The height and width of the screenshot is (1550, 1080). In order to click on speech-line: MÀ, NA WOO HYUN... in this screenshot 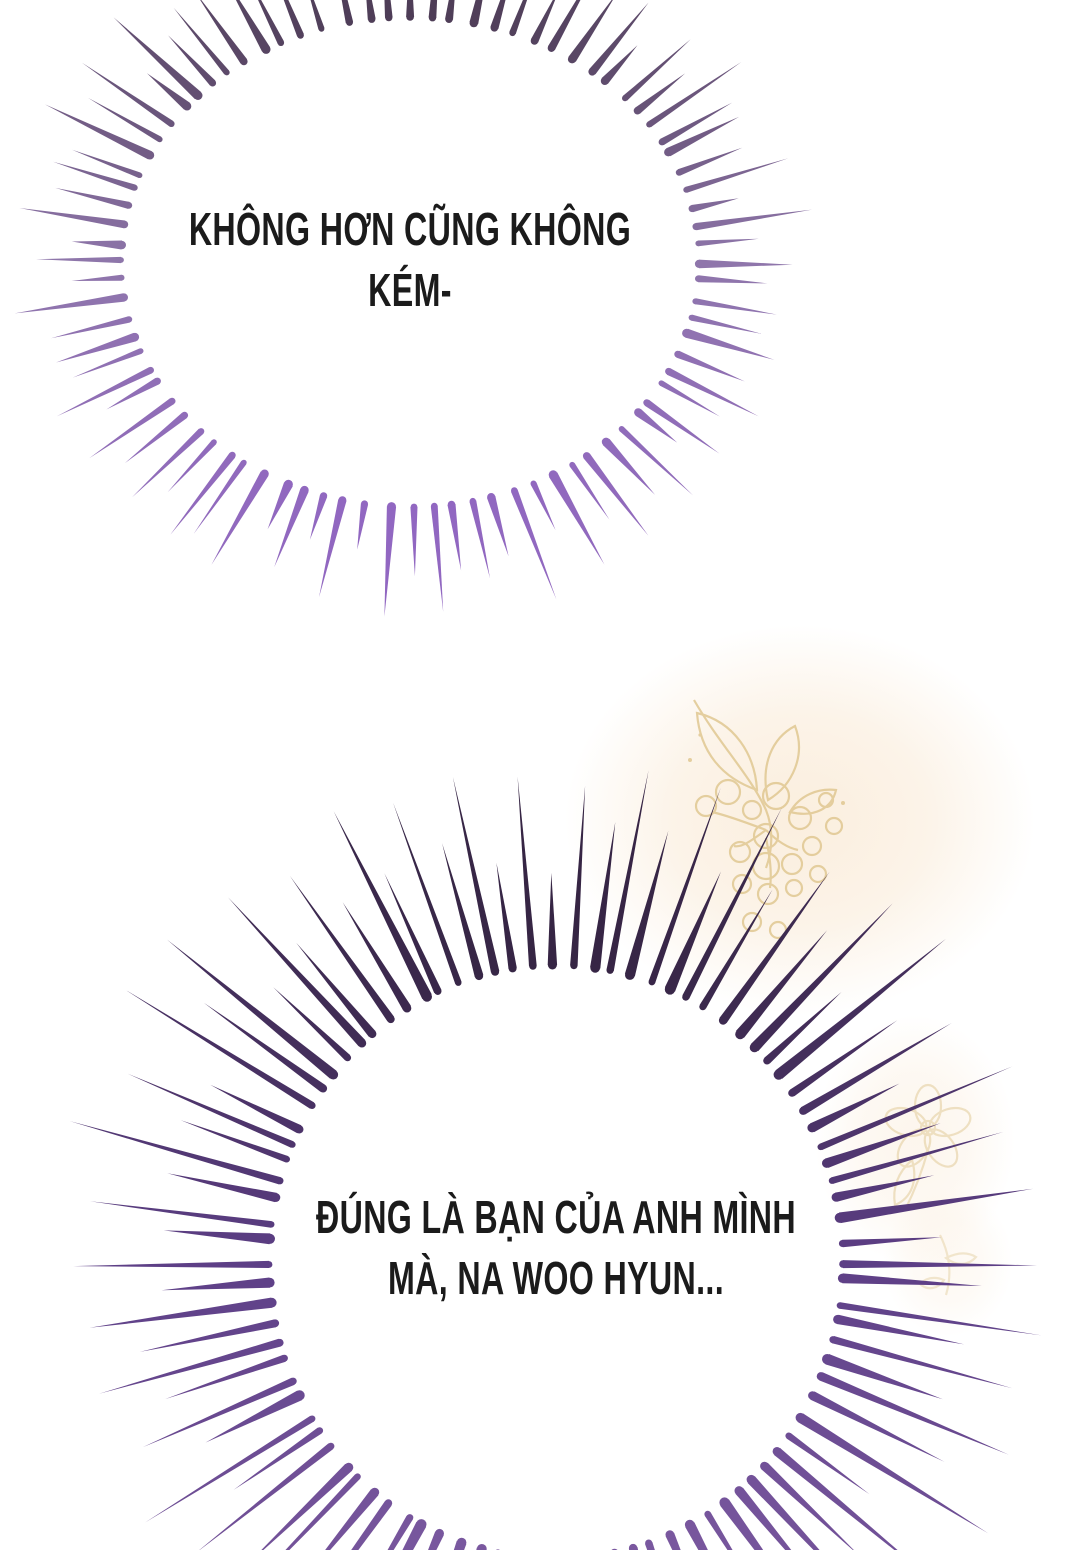, I will do `click(556, 1278)`.